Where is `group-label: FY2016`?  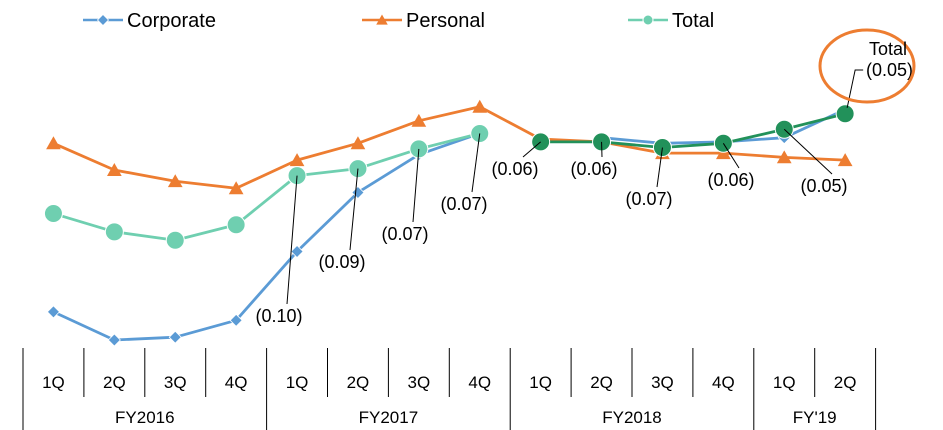 group-label: FY2016 is located at coordinates (145, 417).